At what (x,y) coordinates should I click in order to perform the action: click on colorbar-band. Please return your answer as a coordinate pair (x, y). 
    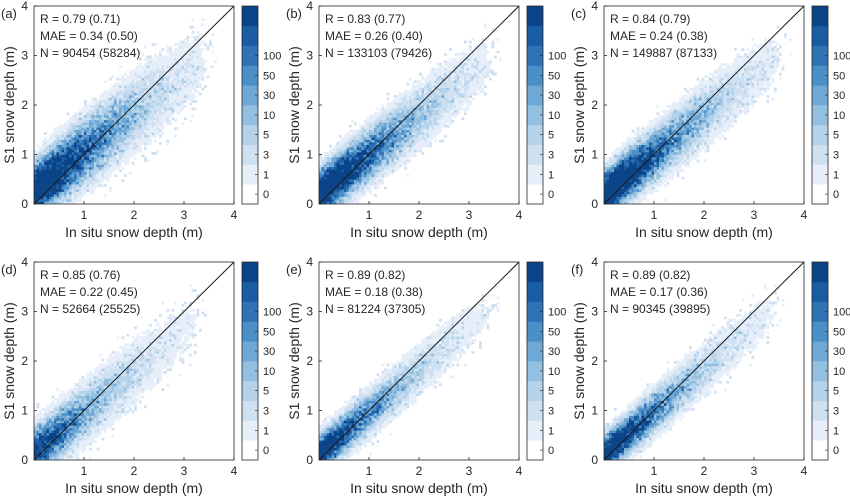
    Looking at the image, I should click on (250, 75).